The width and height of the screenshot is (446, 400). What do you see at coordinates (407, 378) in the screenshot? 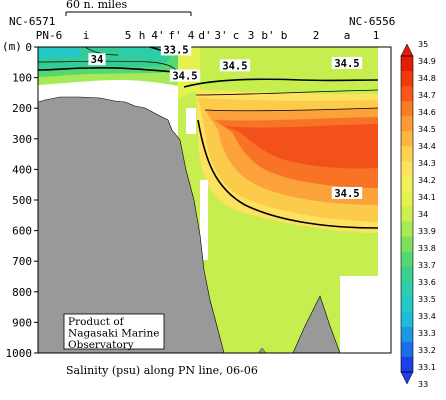
I see `colorbar-bottom-arrow` at bounding box center [407, 378].